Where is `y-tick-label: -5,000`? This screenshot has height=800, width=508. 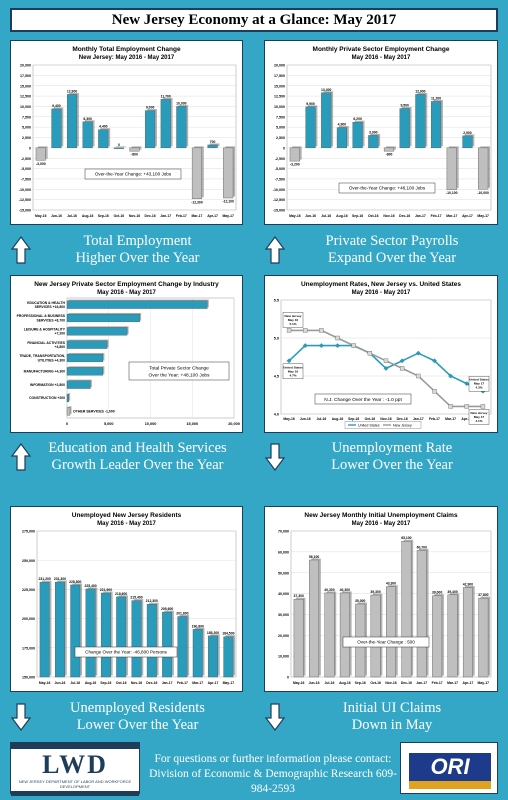
y-tick-label: -5,000 is located at coordinates (26, 169).